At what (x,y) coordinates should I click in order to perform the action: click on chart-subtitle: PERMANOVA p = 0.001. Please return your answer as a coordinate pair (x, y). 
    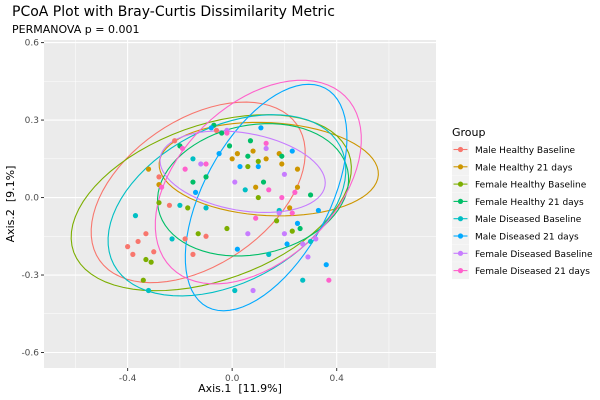
    Looking at the image, I should click on (75, 29).